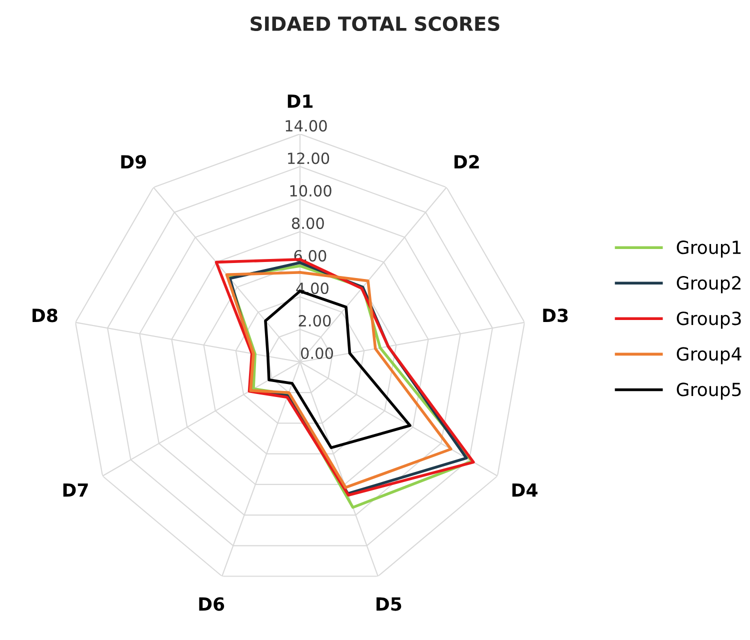 The image size is (750, 640). What do you see at coordinates (525, 490) in the screenshot?
I see `spoke-label: D4` at bounding box center [525, 490].